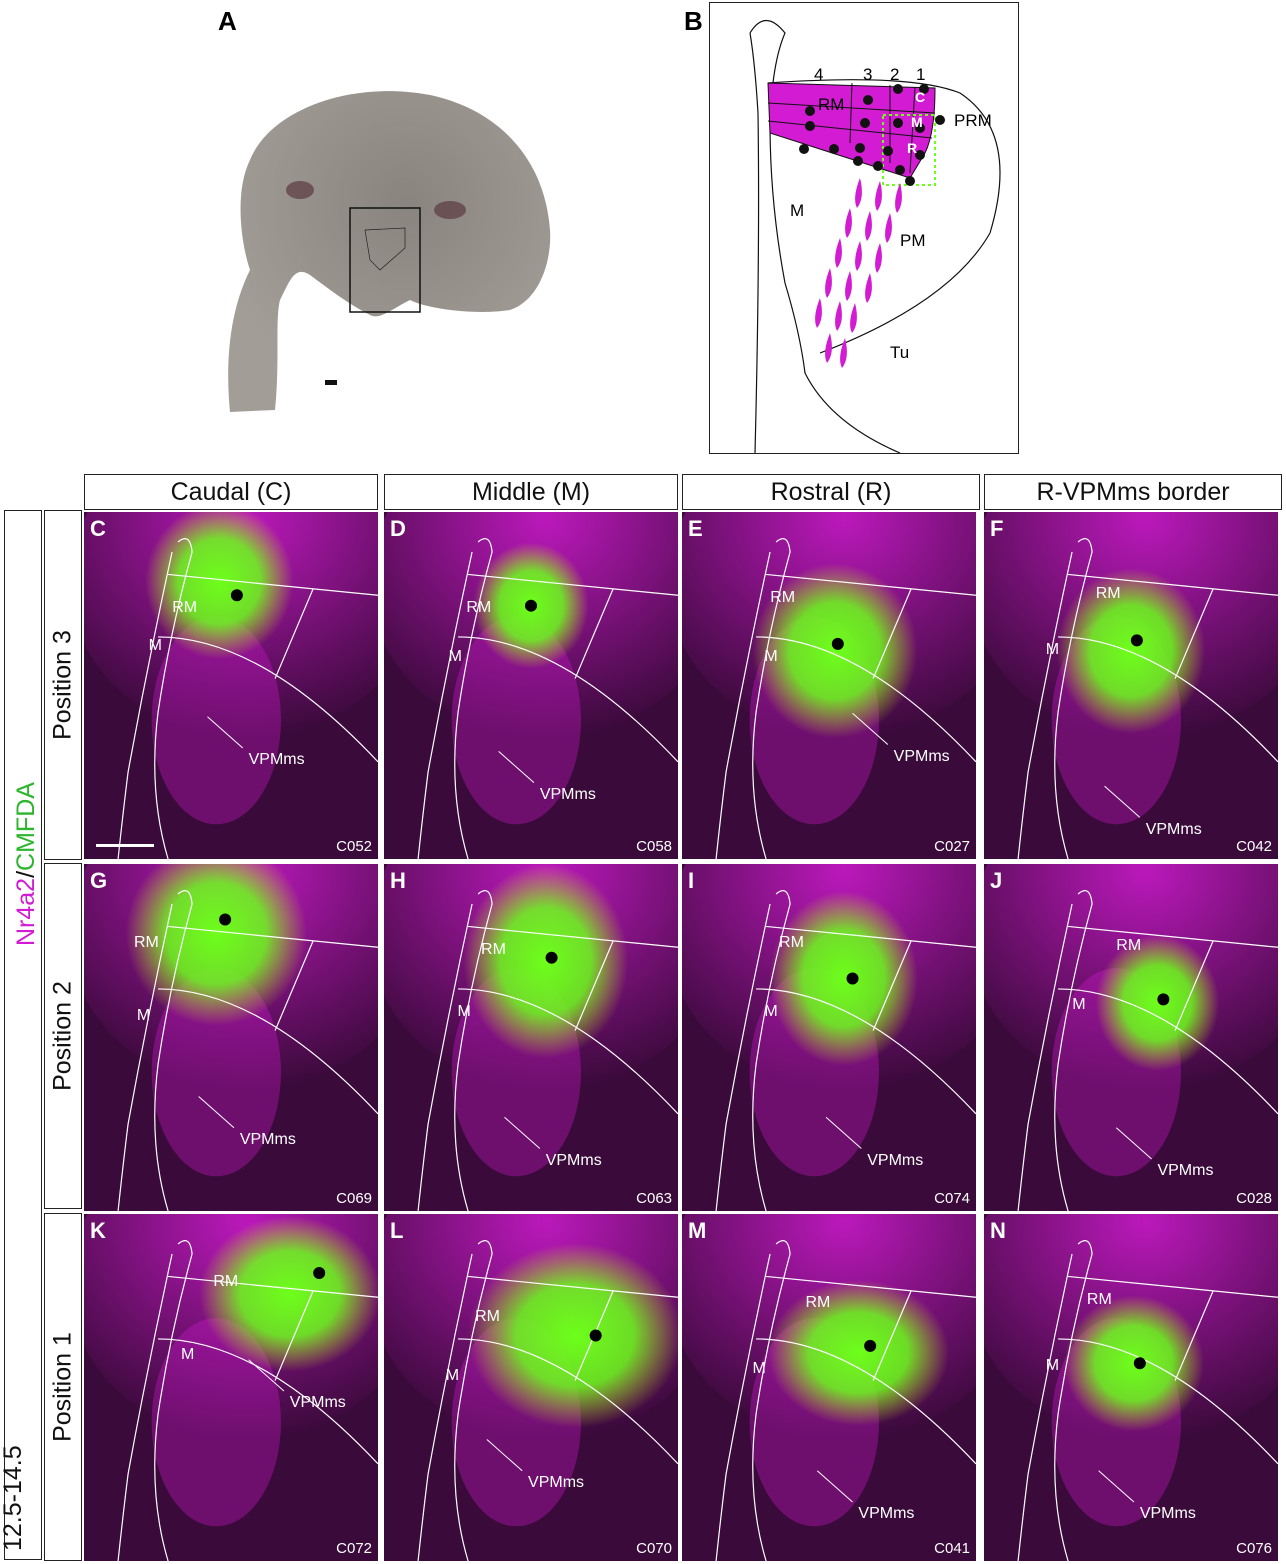 This screenshot has height=1564, width=1286. Describe the element at coordinates (868, 74) in the screenshot. I see `panel-b-pos-3: 3` at that location.